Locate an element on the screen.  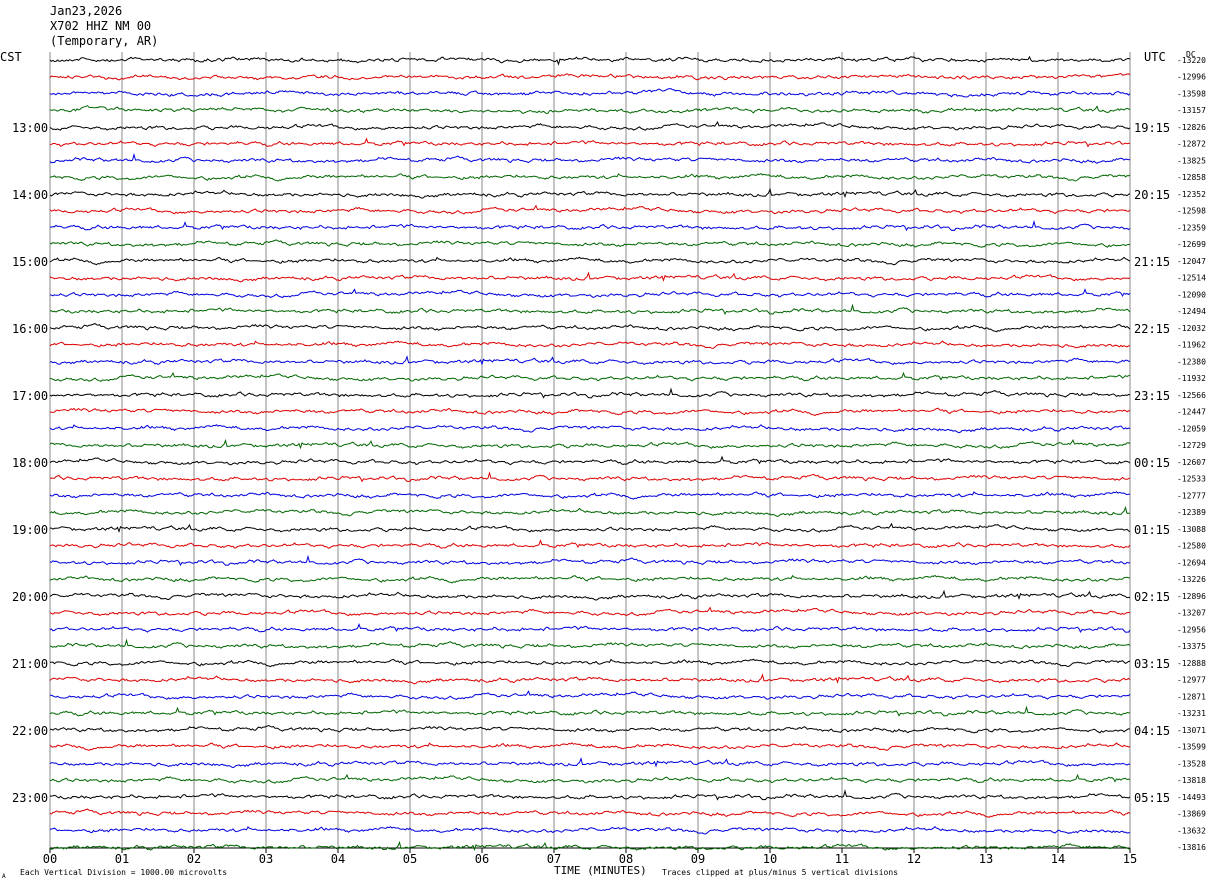
dc-offset-label: -12389 is located at coordinates (1191, 512).